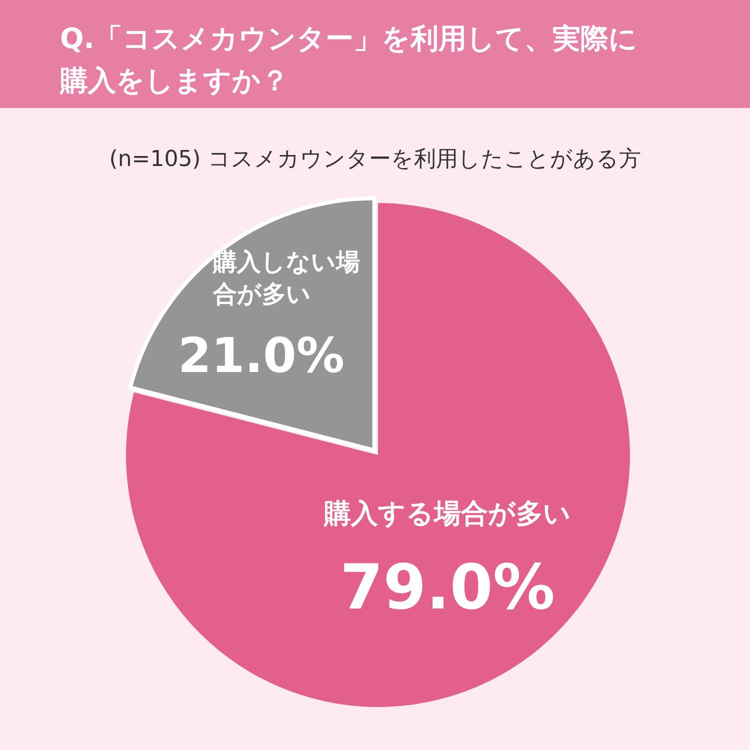 Image resolution: width=750 pixels, height=750 pixels. What do you see at coordinates (348, 59) in the screenshot?
I see `chart-title: Q.「コスメカウンター」を利用して、実際に購入をしますか？` at bounding box center [348, 59].